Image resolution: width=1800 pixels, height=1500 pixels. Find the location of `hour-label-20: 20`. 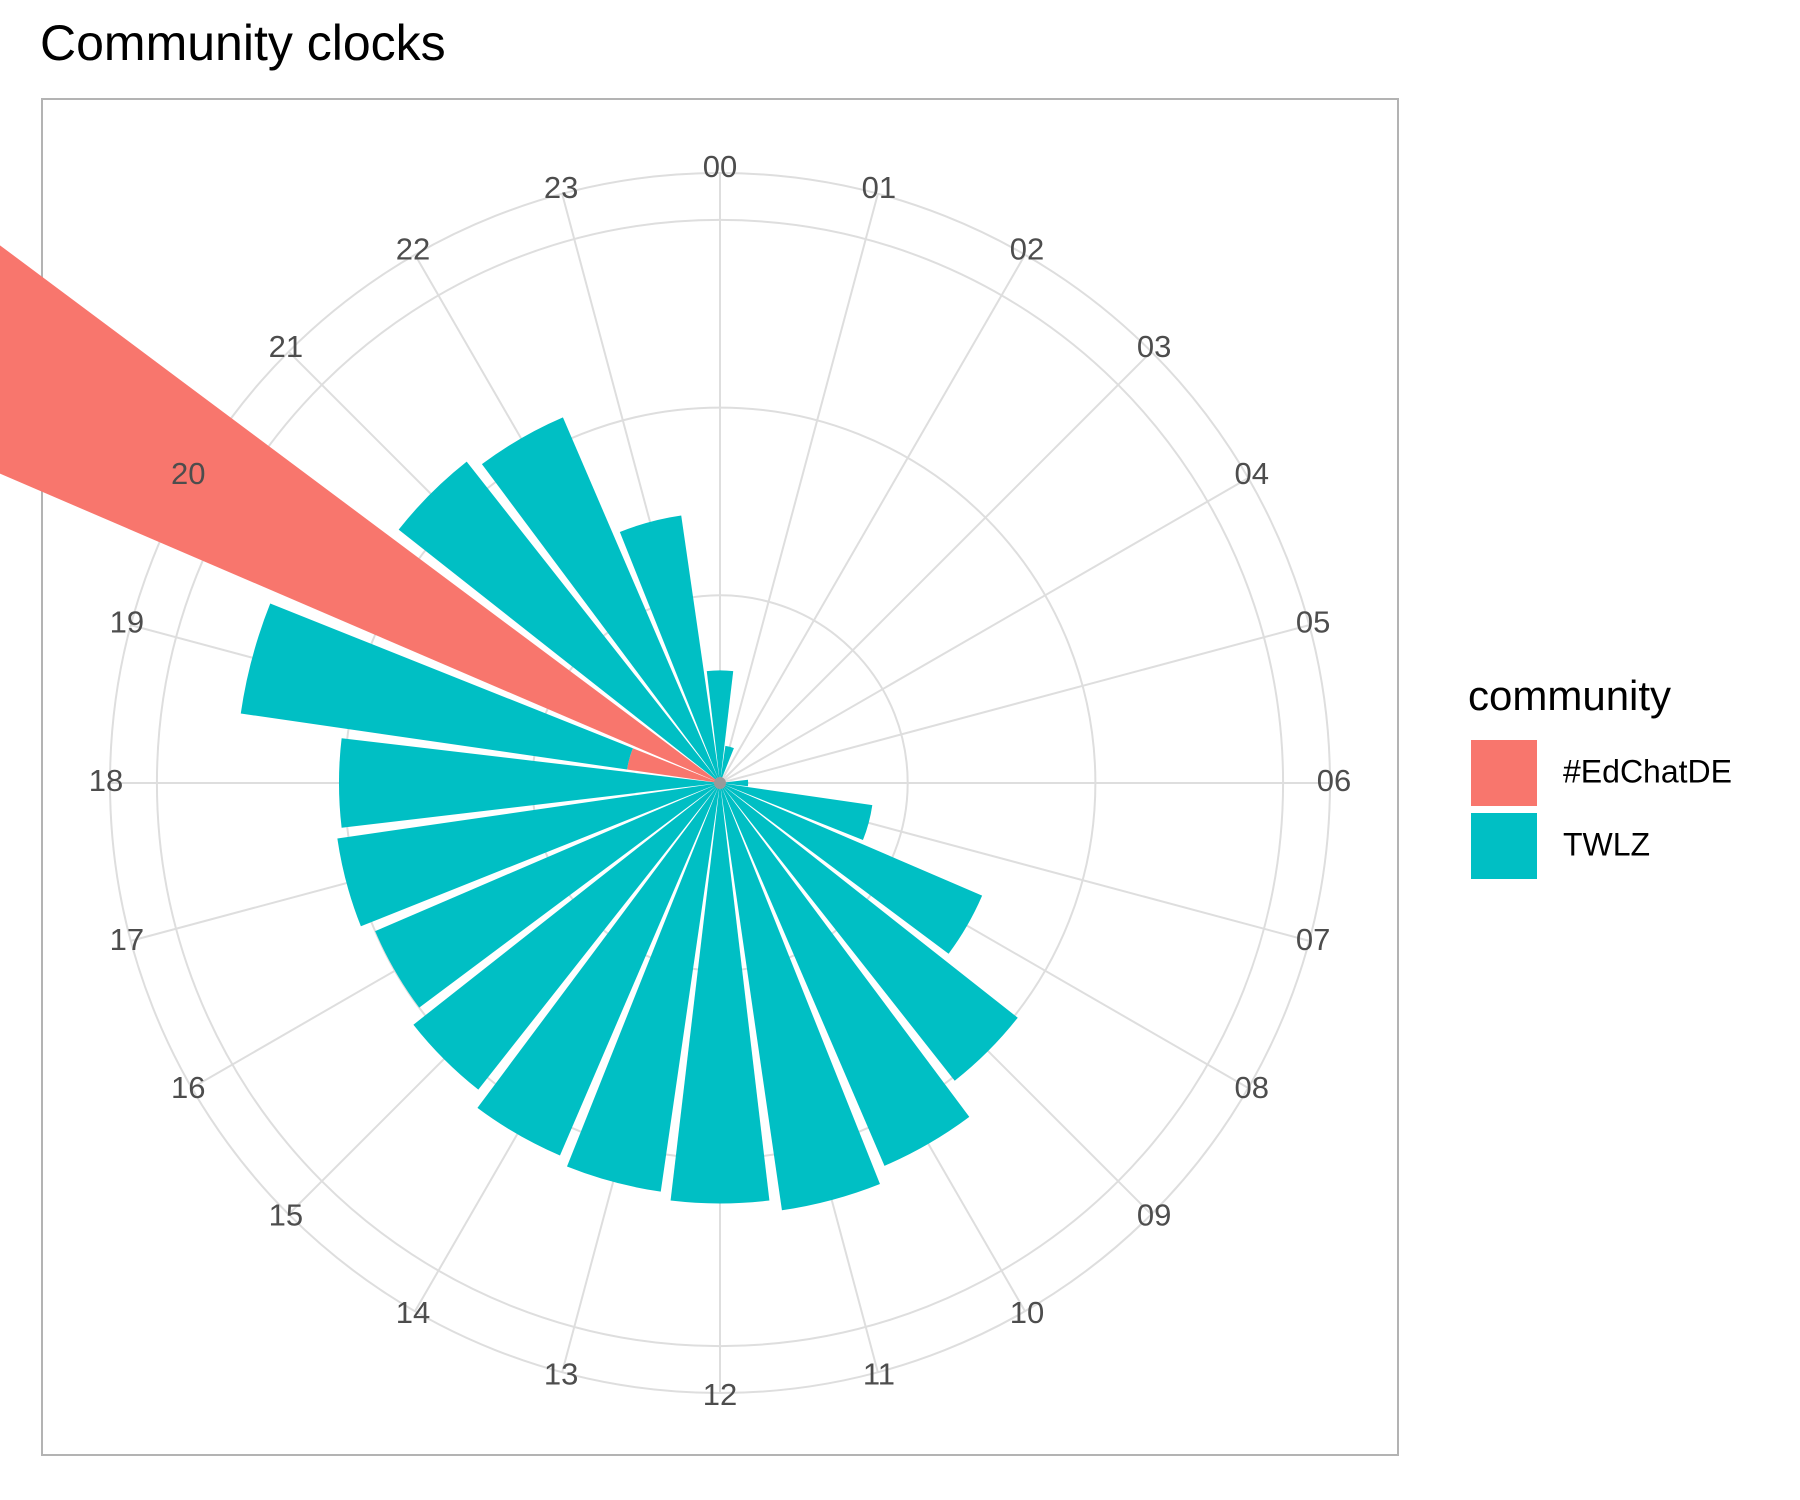

hour-label-20: 20 is located at coordinates (188, 473).